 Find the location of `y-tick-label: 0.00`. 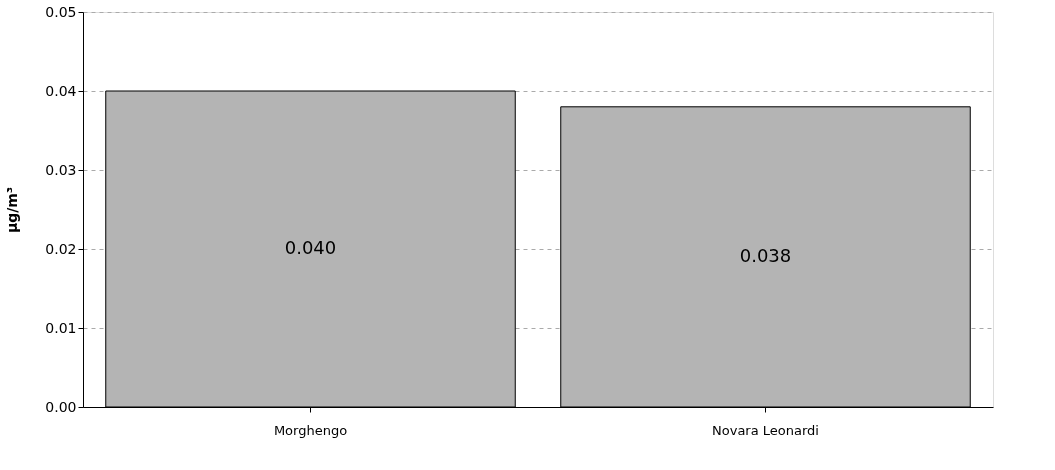

y-tick-label: 0.00 is located at coordinates (61, 406).